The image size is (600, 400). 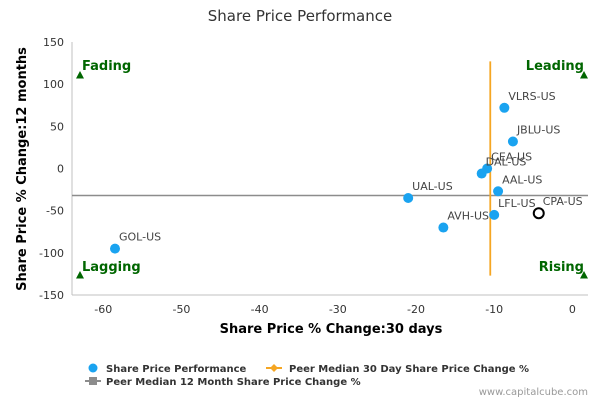 What do you see at coordinates (506, 162) in the screenshot?
I see `data-label-dal-us: DAL-US` at bounding box center [506, 162].